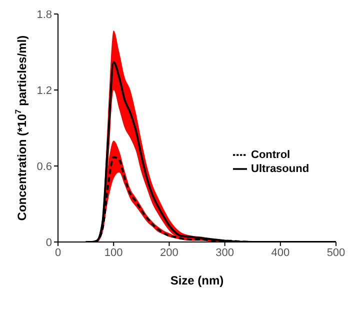 Image resolution: width=348 pixels, height=320 pixels. What do you see at coordinates (280, 252) in the screenshot?
I see `x-tick-label: 400` at bounding box center [280, 252].